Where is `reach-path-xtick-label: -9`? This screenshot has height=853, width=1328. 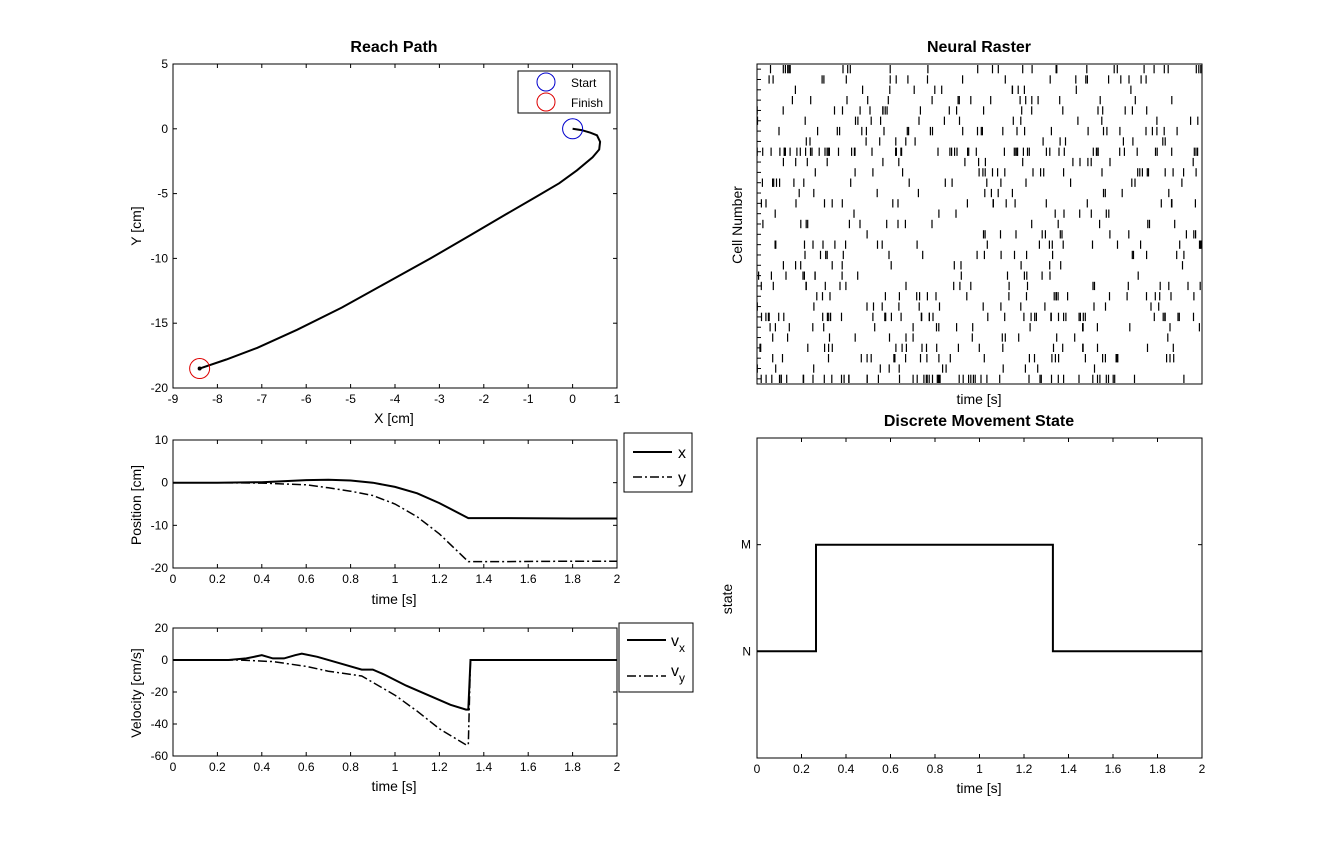
reach-path-xtick-label: -9 is located at coordinates (173, 399).